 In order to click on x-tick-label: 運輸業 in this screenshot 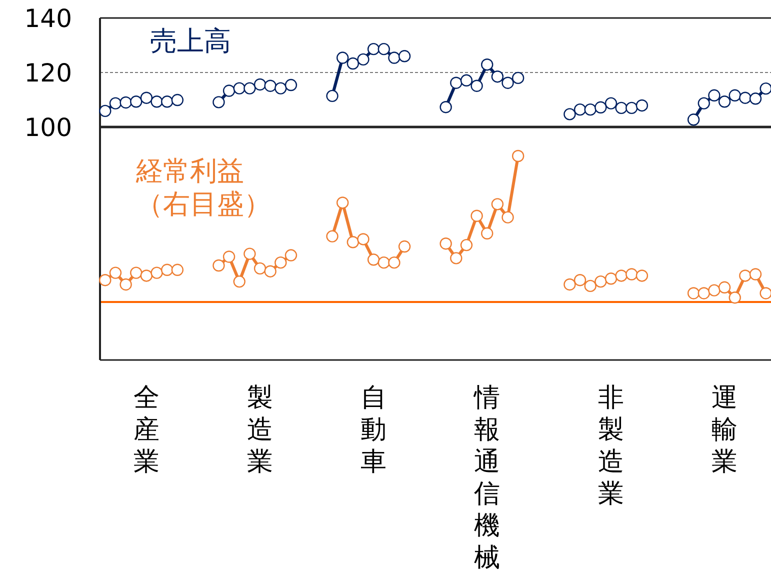, I will do `click(725, 430)`.